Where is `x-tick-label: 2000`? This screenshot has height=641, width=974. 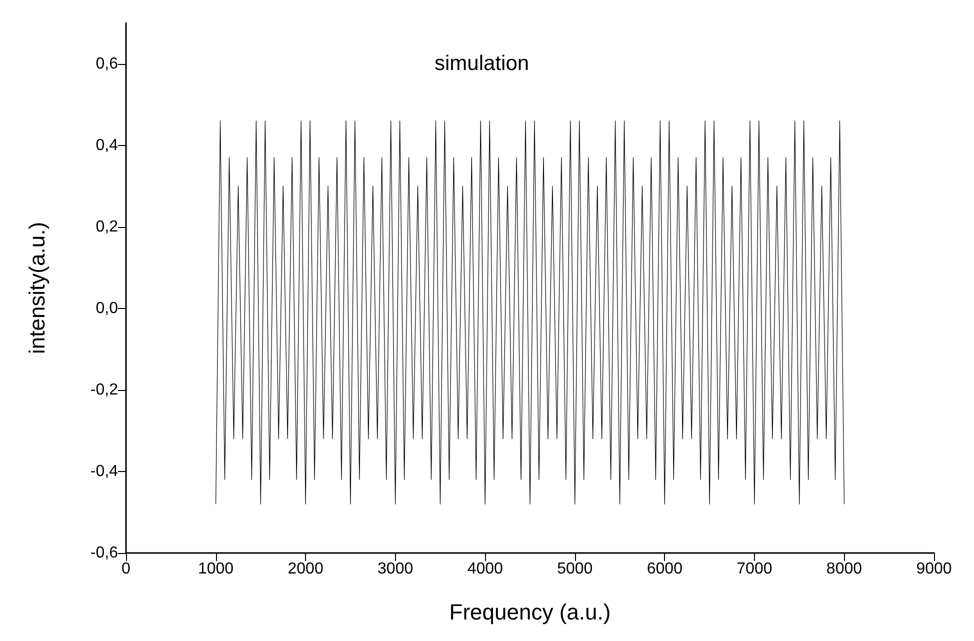
x-tick-label: 2000 is located at coordinates (306, 569).